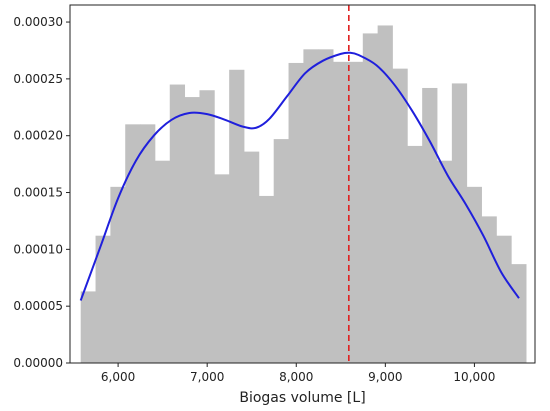  I want to click on x-axis-ticks: 6,000 7,000 8,000 9,000 10,000, so click(298, 373).